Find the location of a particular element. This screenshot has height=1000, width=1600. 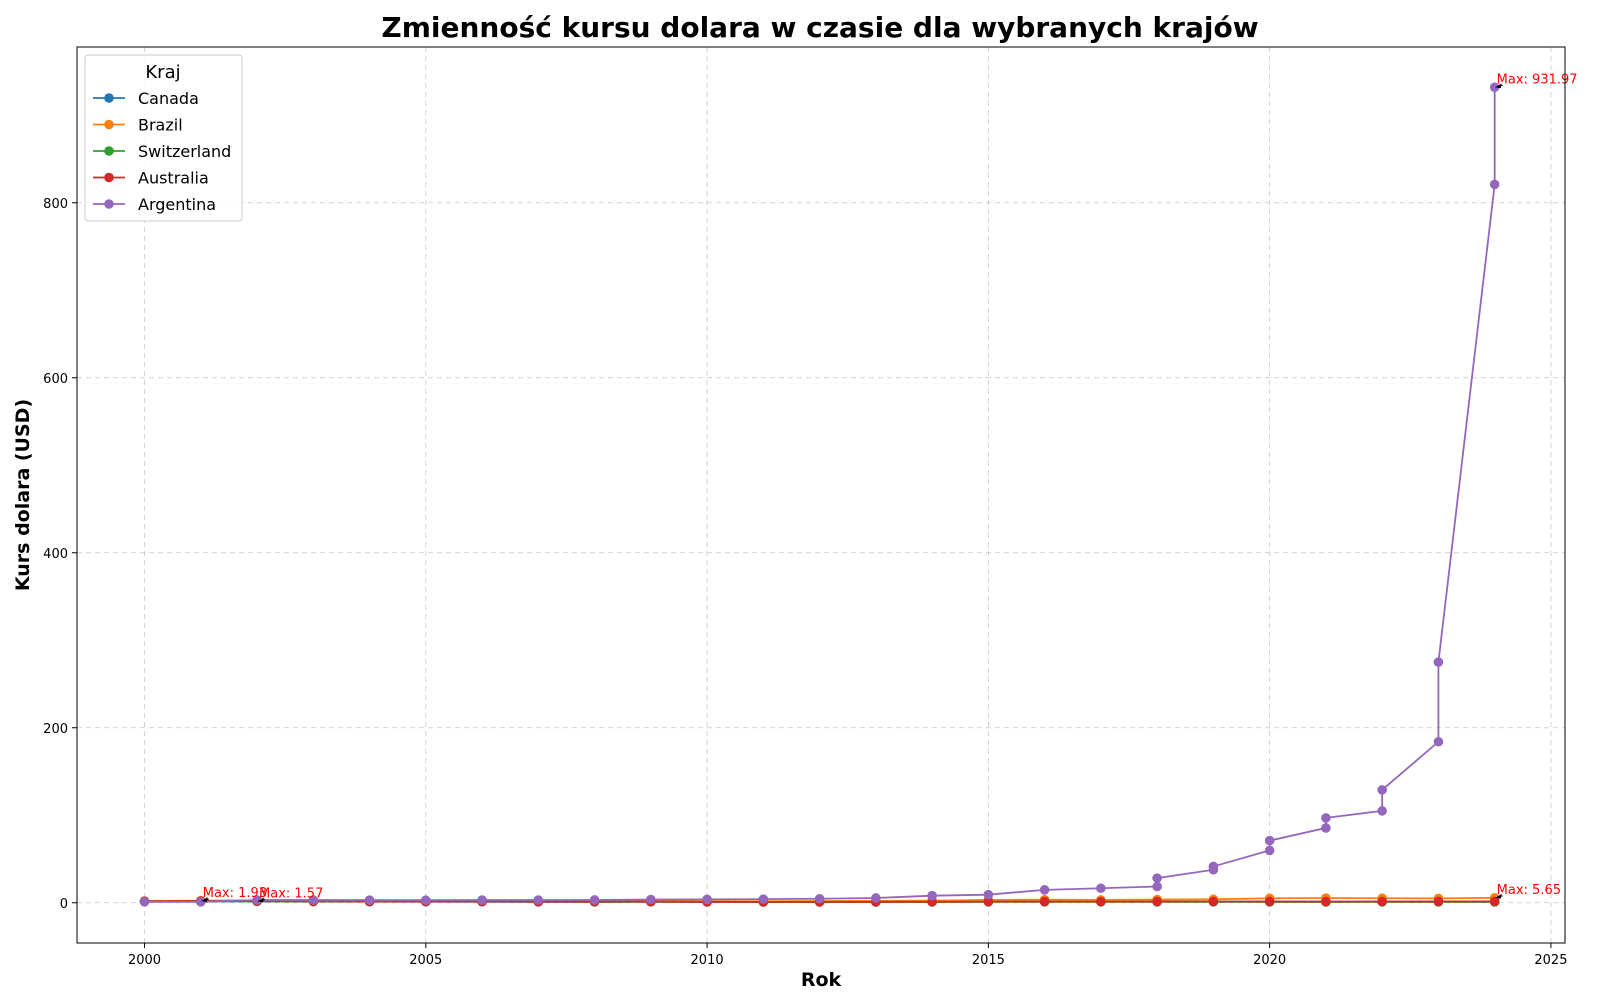

annotation-label: Max: 1.93 is located at coordinates (235, 893).